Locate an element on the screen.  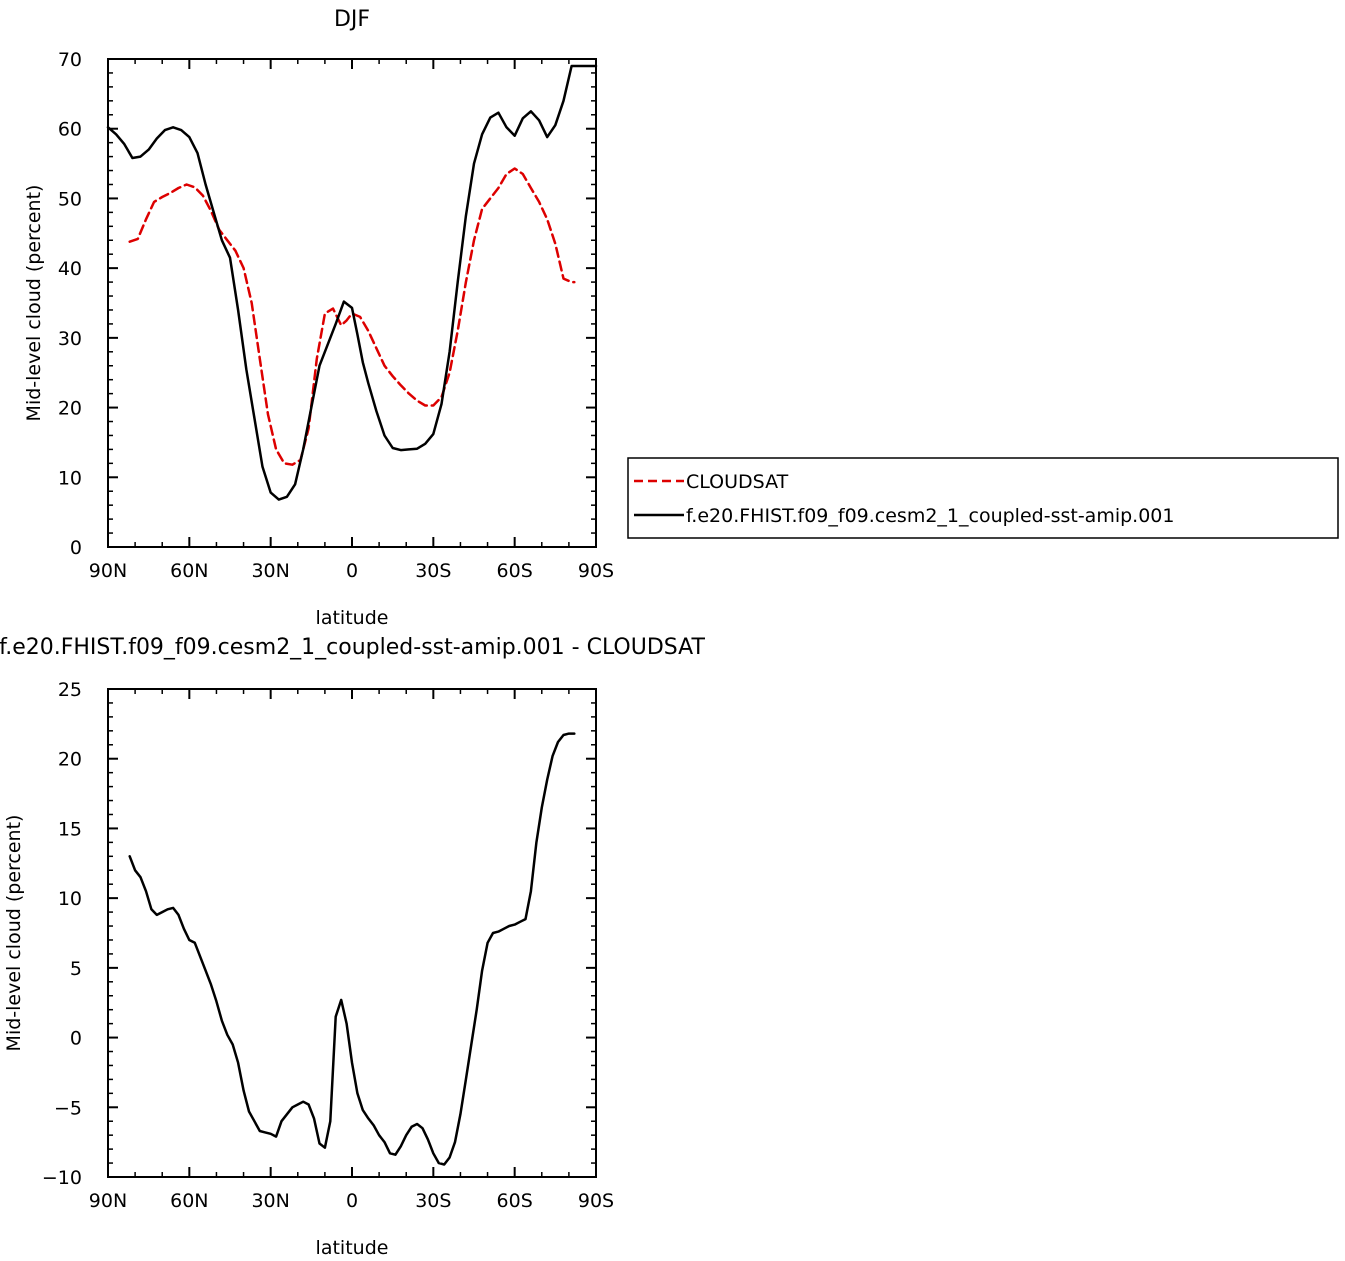
y-tick-label: 50 is located at coordinates (70, 199).